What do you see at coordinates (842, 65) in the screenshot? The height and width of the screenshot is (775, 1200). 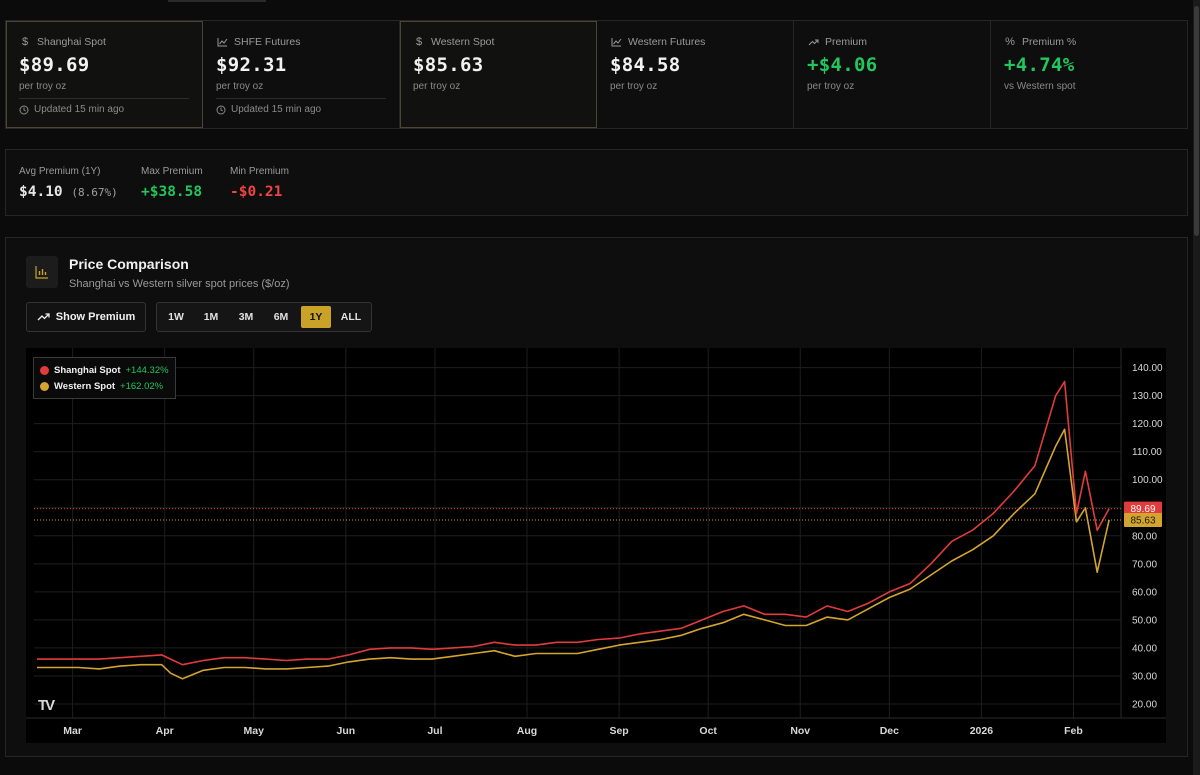 I see `card-value: +$4.06` at bounding box center [842, 65].